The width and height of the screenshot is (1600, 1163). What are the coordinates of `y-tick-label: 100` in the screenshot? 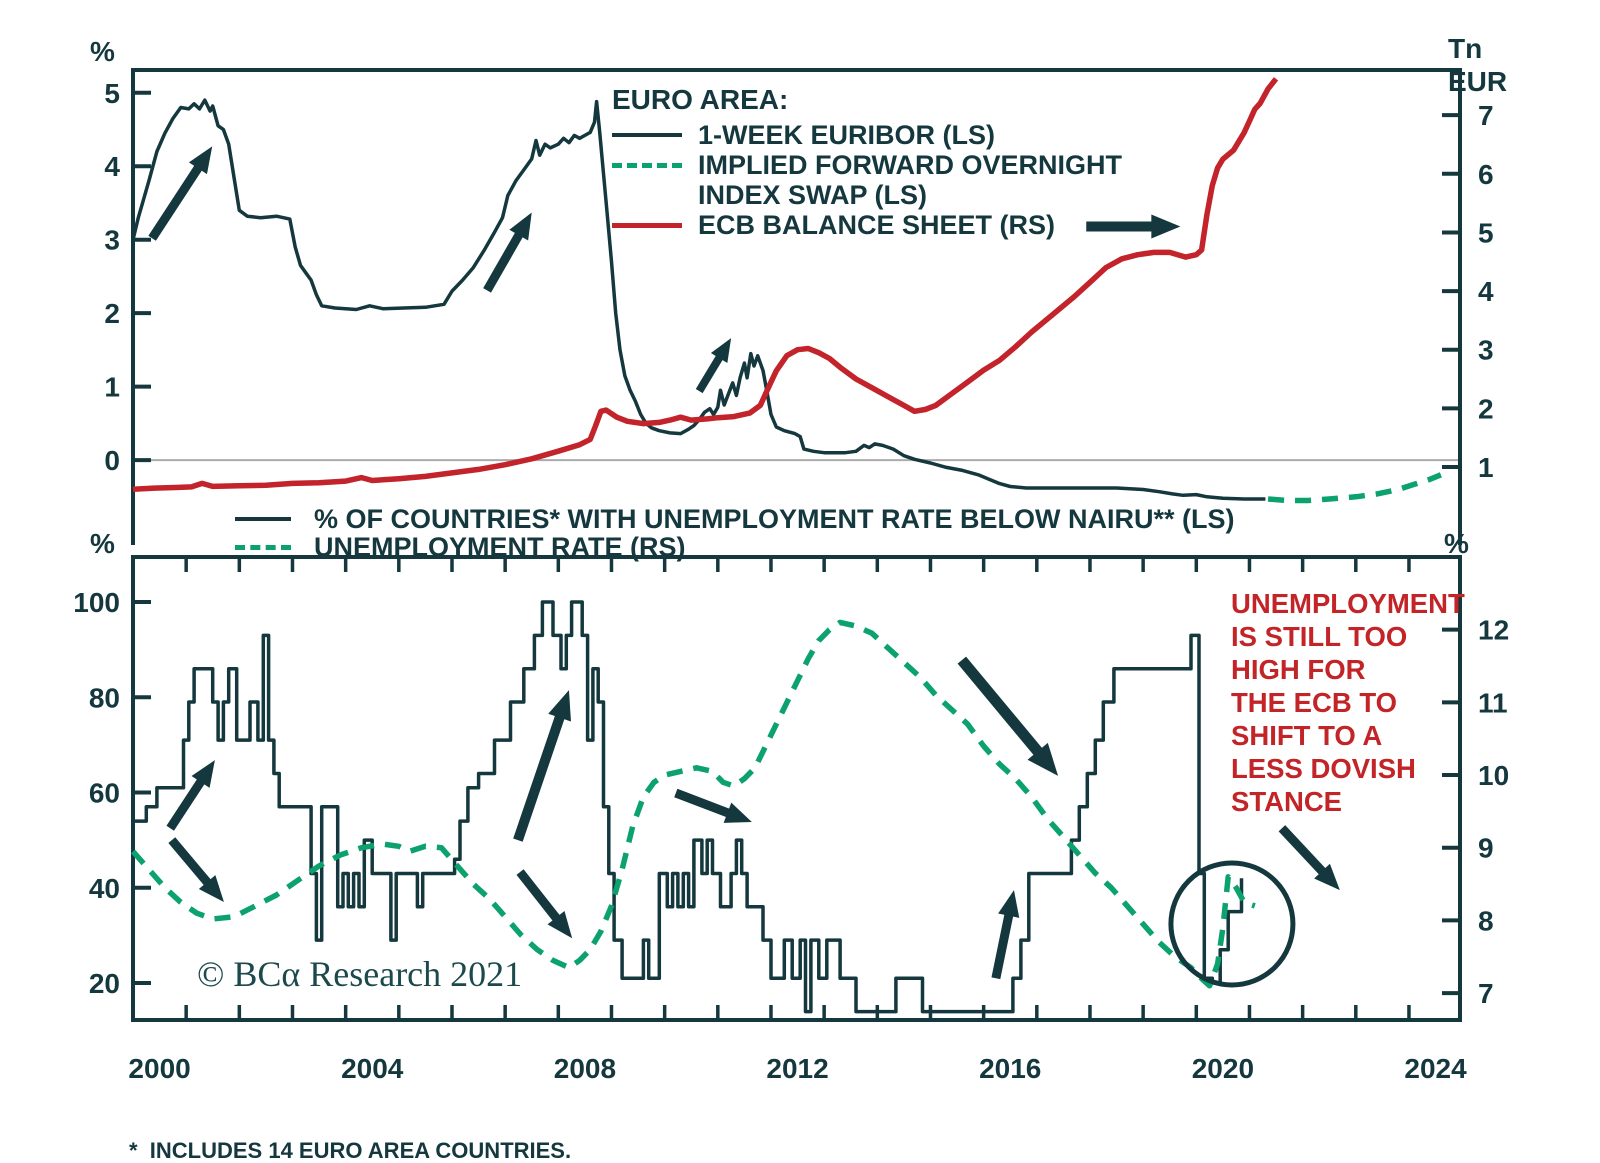 It's located at (96, 602).